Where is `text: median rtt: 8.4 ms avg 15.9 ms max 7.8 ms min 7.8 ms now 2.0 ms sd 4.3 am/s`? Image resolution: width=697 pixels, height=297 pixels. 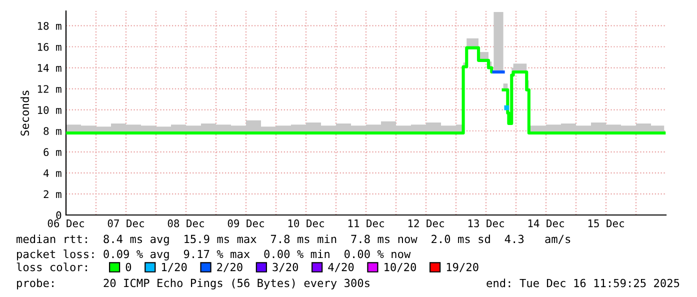 text: median rtt: 8.4 ms avg 15.9 ms max 7.8 ms min 7.8 ms now 2.0 ms sd 4.3 am/s is located at coordinates (293, 240).